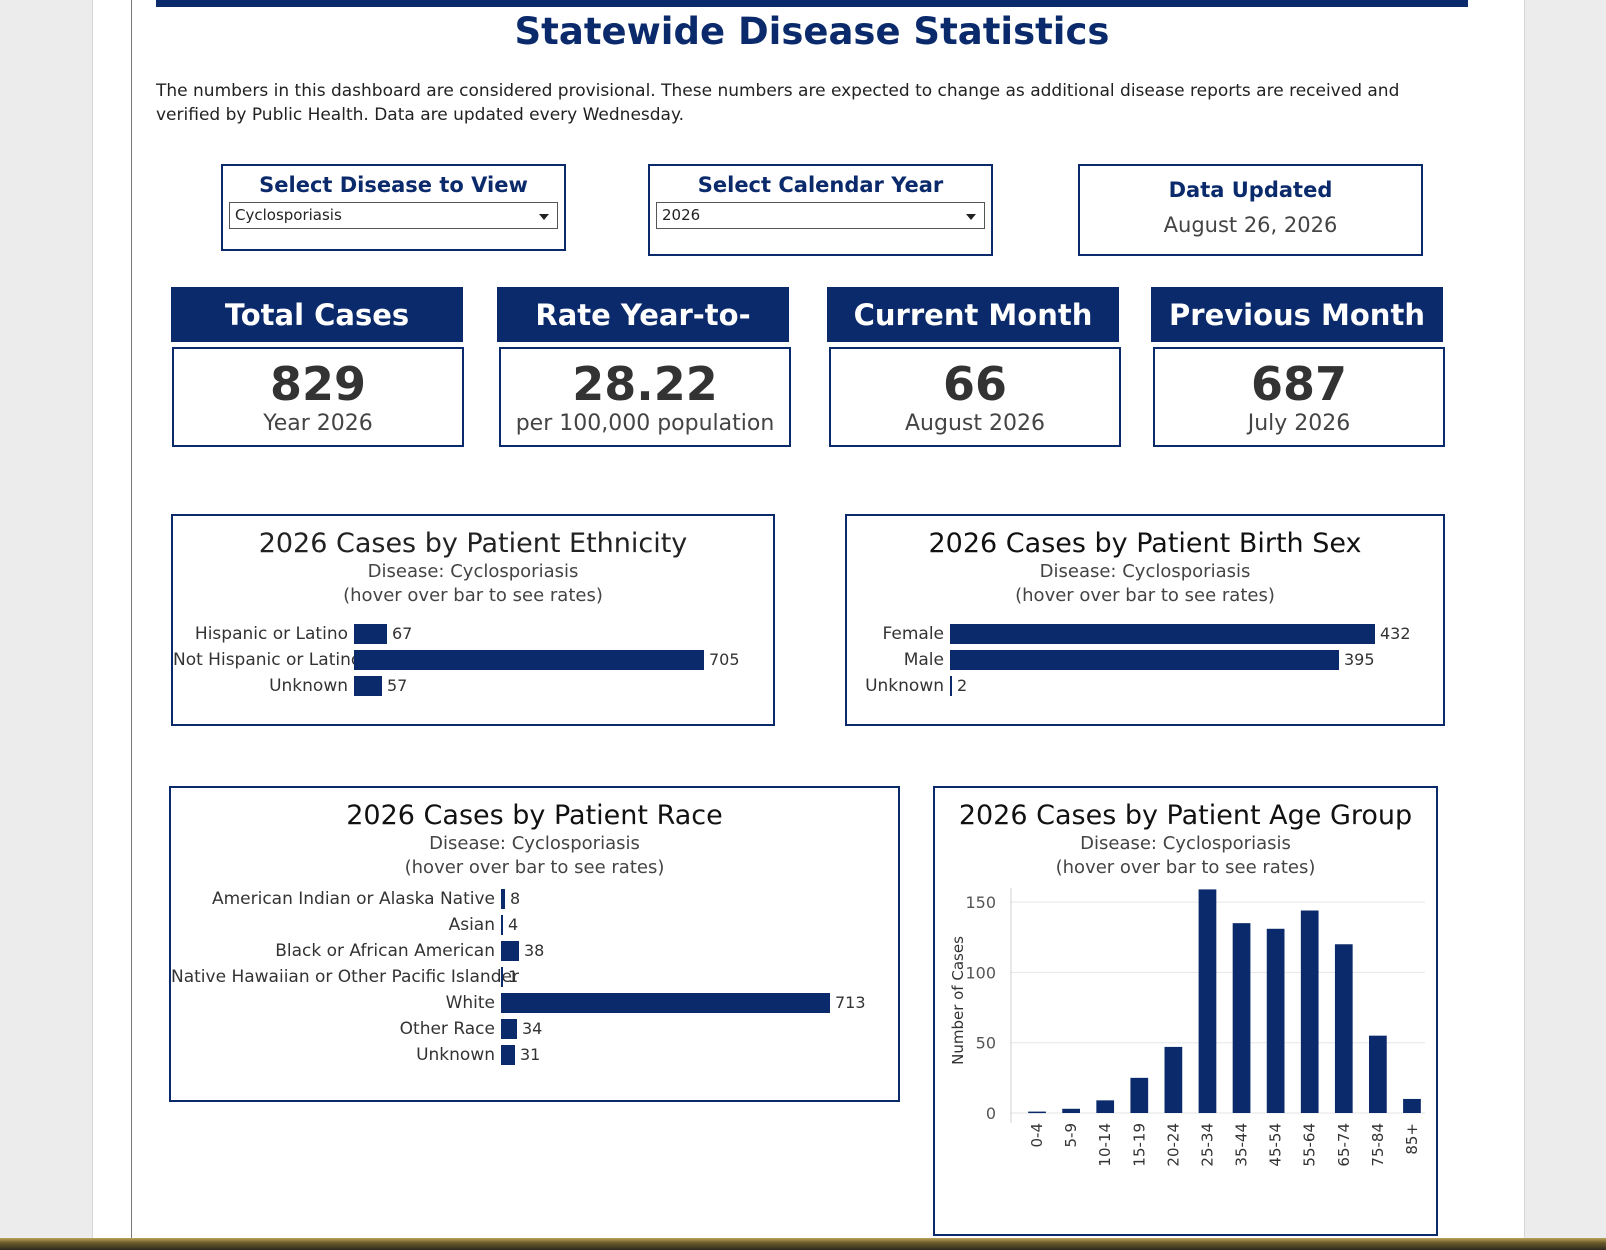 The width and height of the screenshot is (1606, 1250). I want to click on kpi-rate-header: Rate Year-to-Date, so click(643, 338).